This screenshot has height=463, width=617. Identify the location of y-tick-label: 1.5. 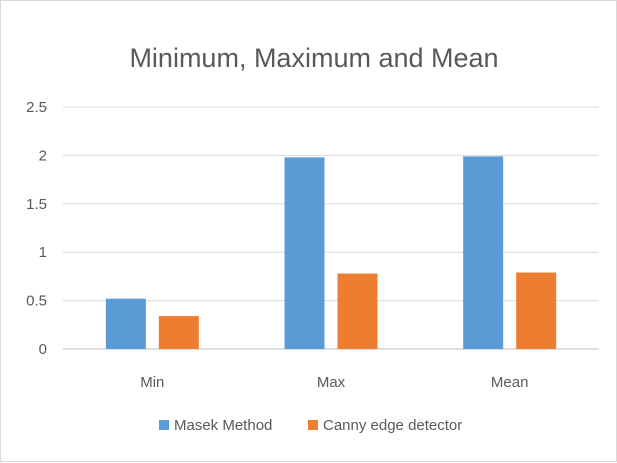
(36, 204).